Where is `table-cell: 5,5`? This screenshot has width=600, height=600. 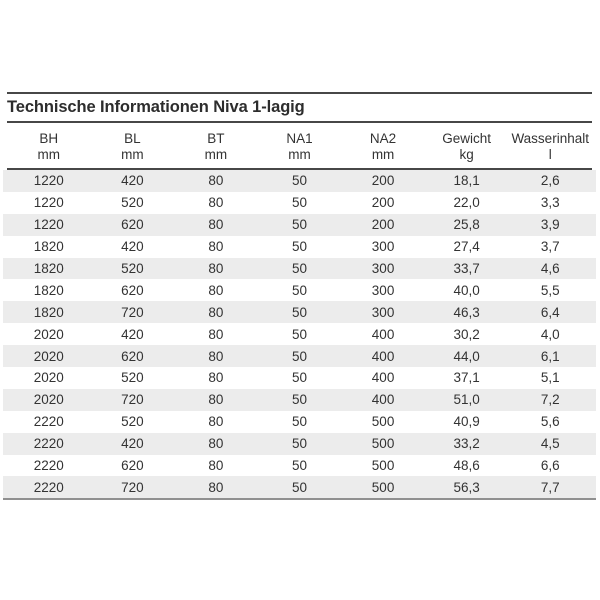 table-cell: 5,5 is located at coordinates (550, 290).